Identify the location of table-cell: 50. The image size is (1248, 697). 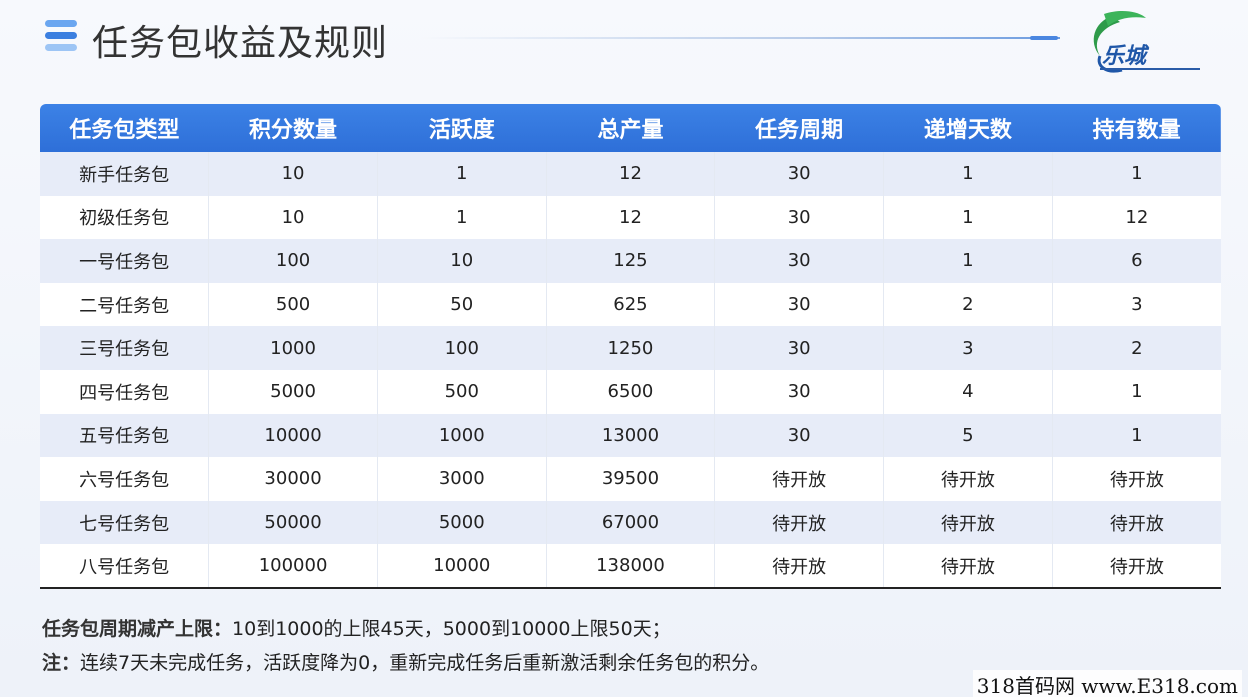
(462, 304).